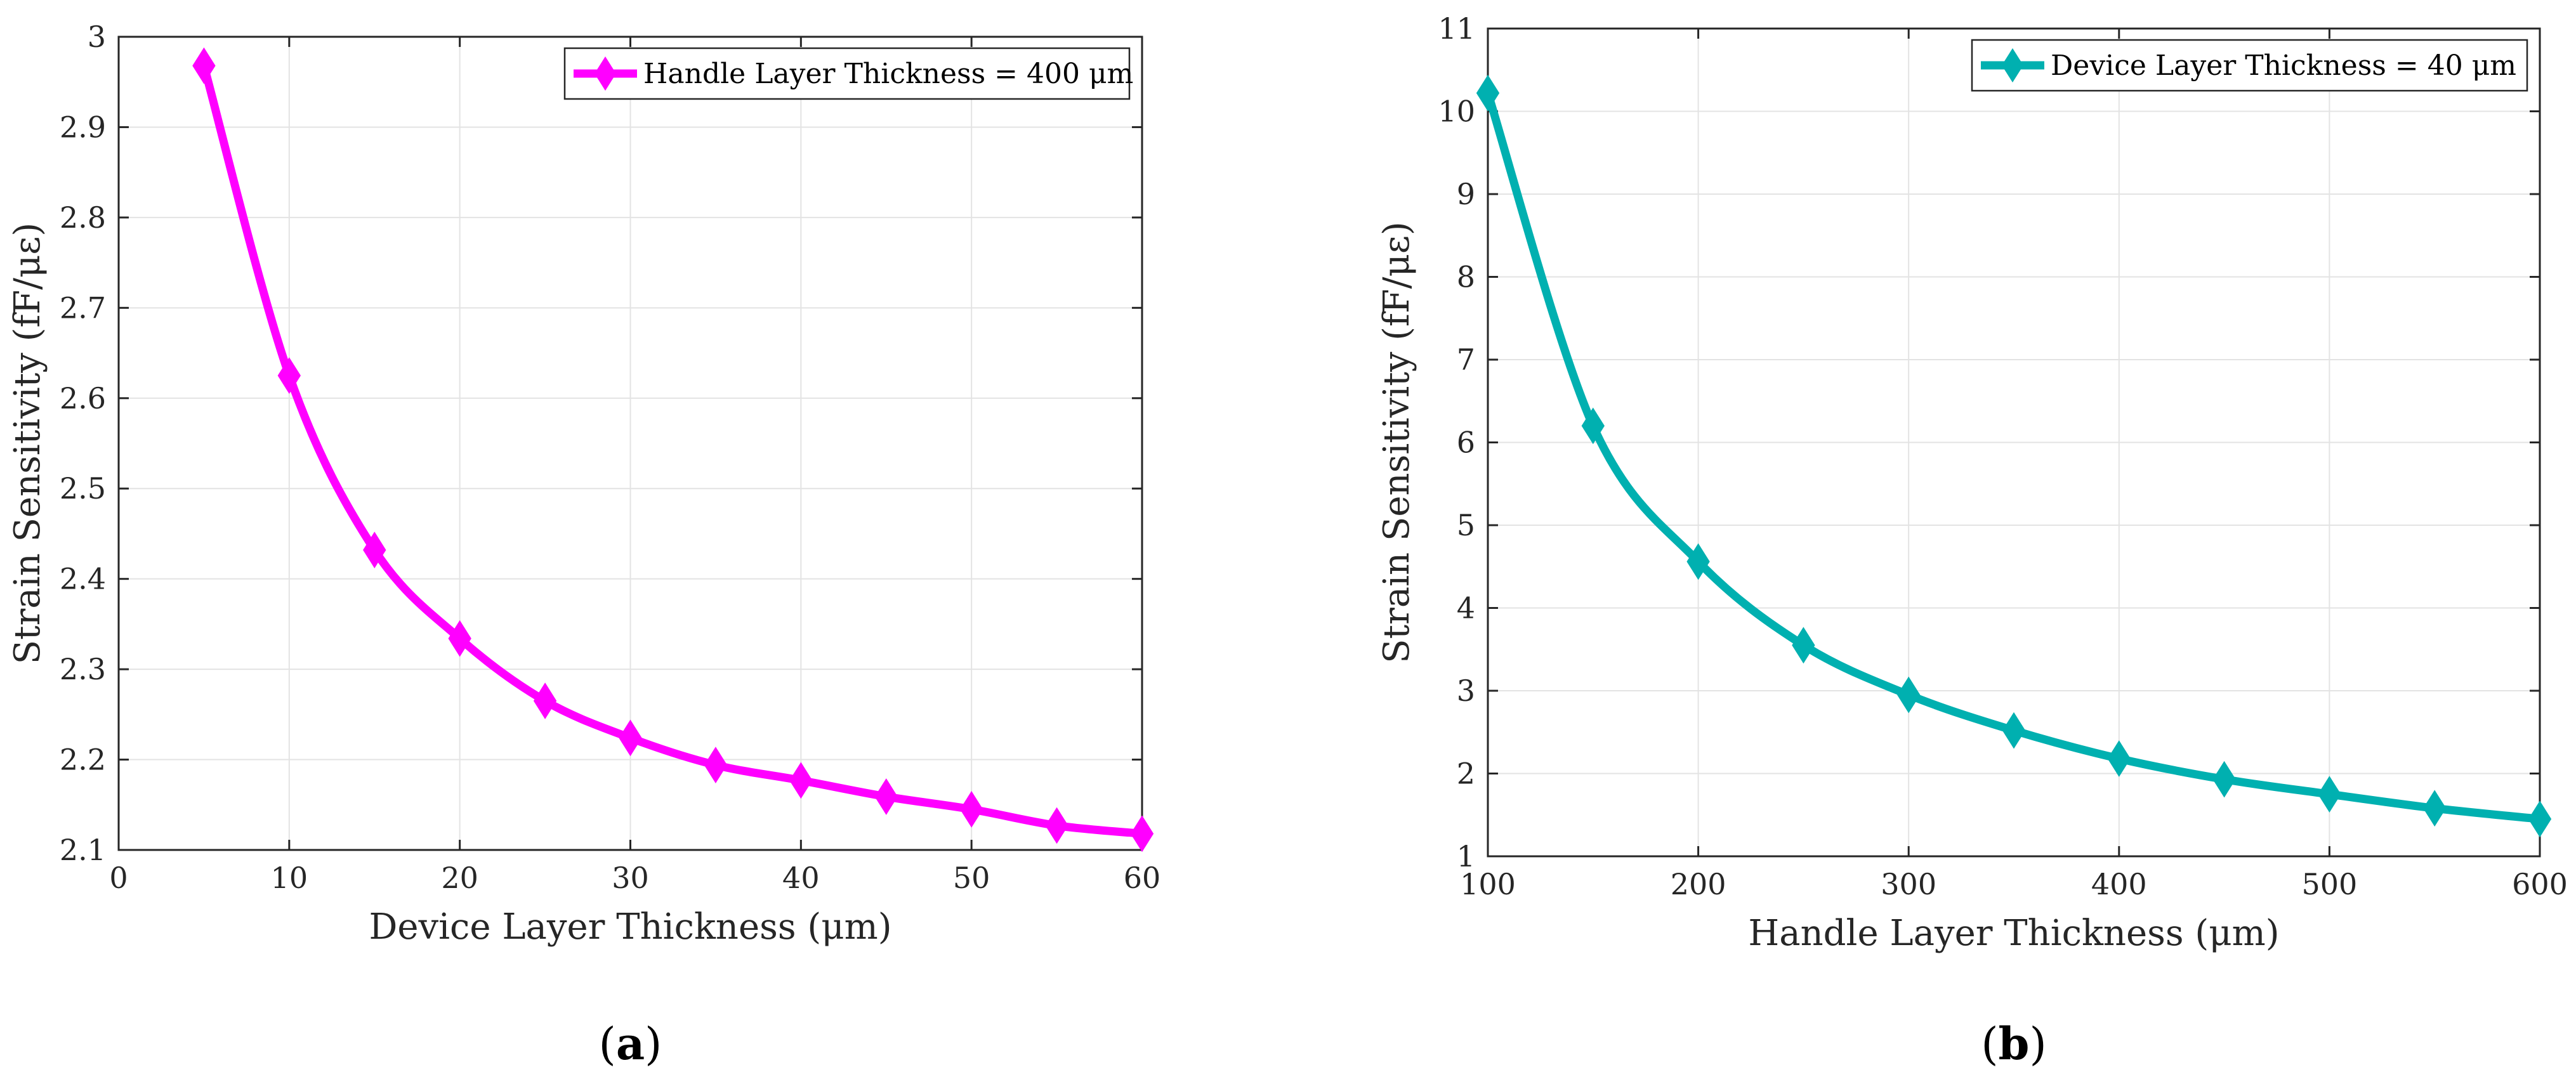 Image resolution: width=2576 pixels, height=1084 pixels. Describe the element at coordinates (1466, 774) in the screenshot. I see `y-tick-label-b-1: 2` at that location.